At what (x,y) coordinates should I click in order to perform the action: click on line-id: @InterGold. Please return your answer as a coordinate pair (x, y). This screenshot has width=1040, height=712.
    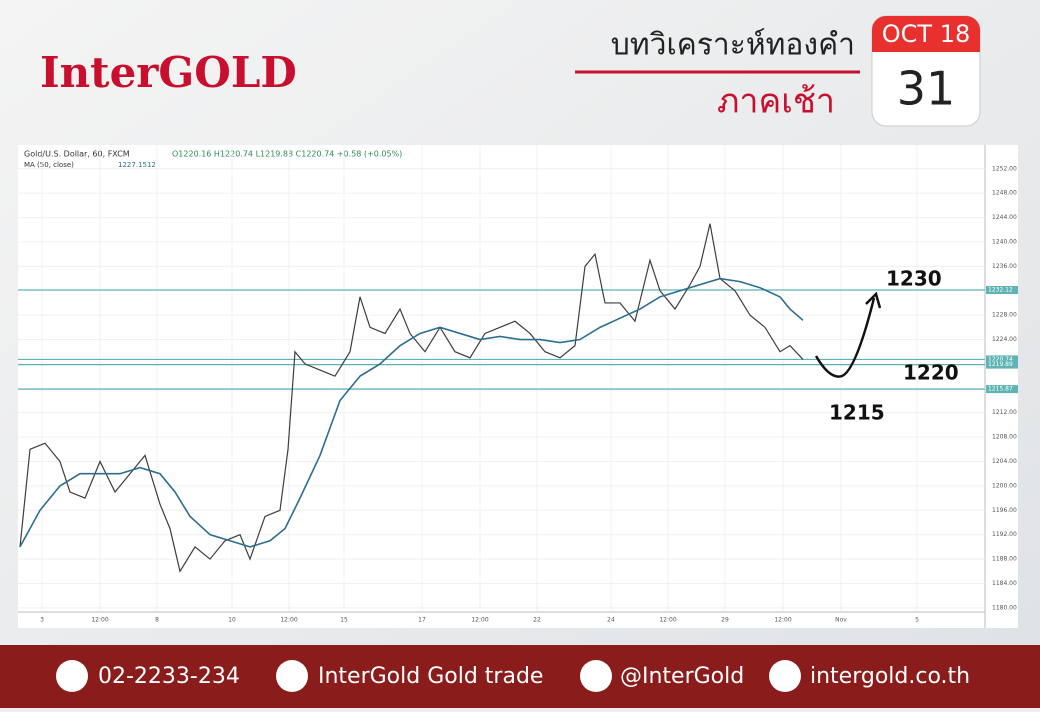
    Looking at the image, I should click on (682, 676).